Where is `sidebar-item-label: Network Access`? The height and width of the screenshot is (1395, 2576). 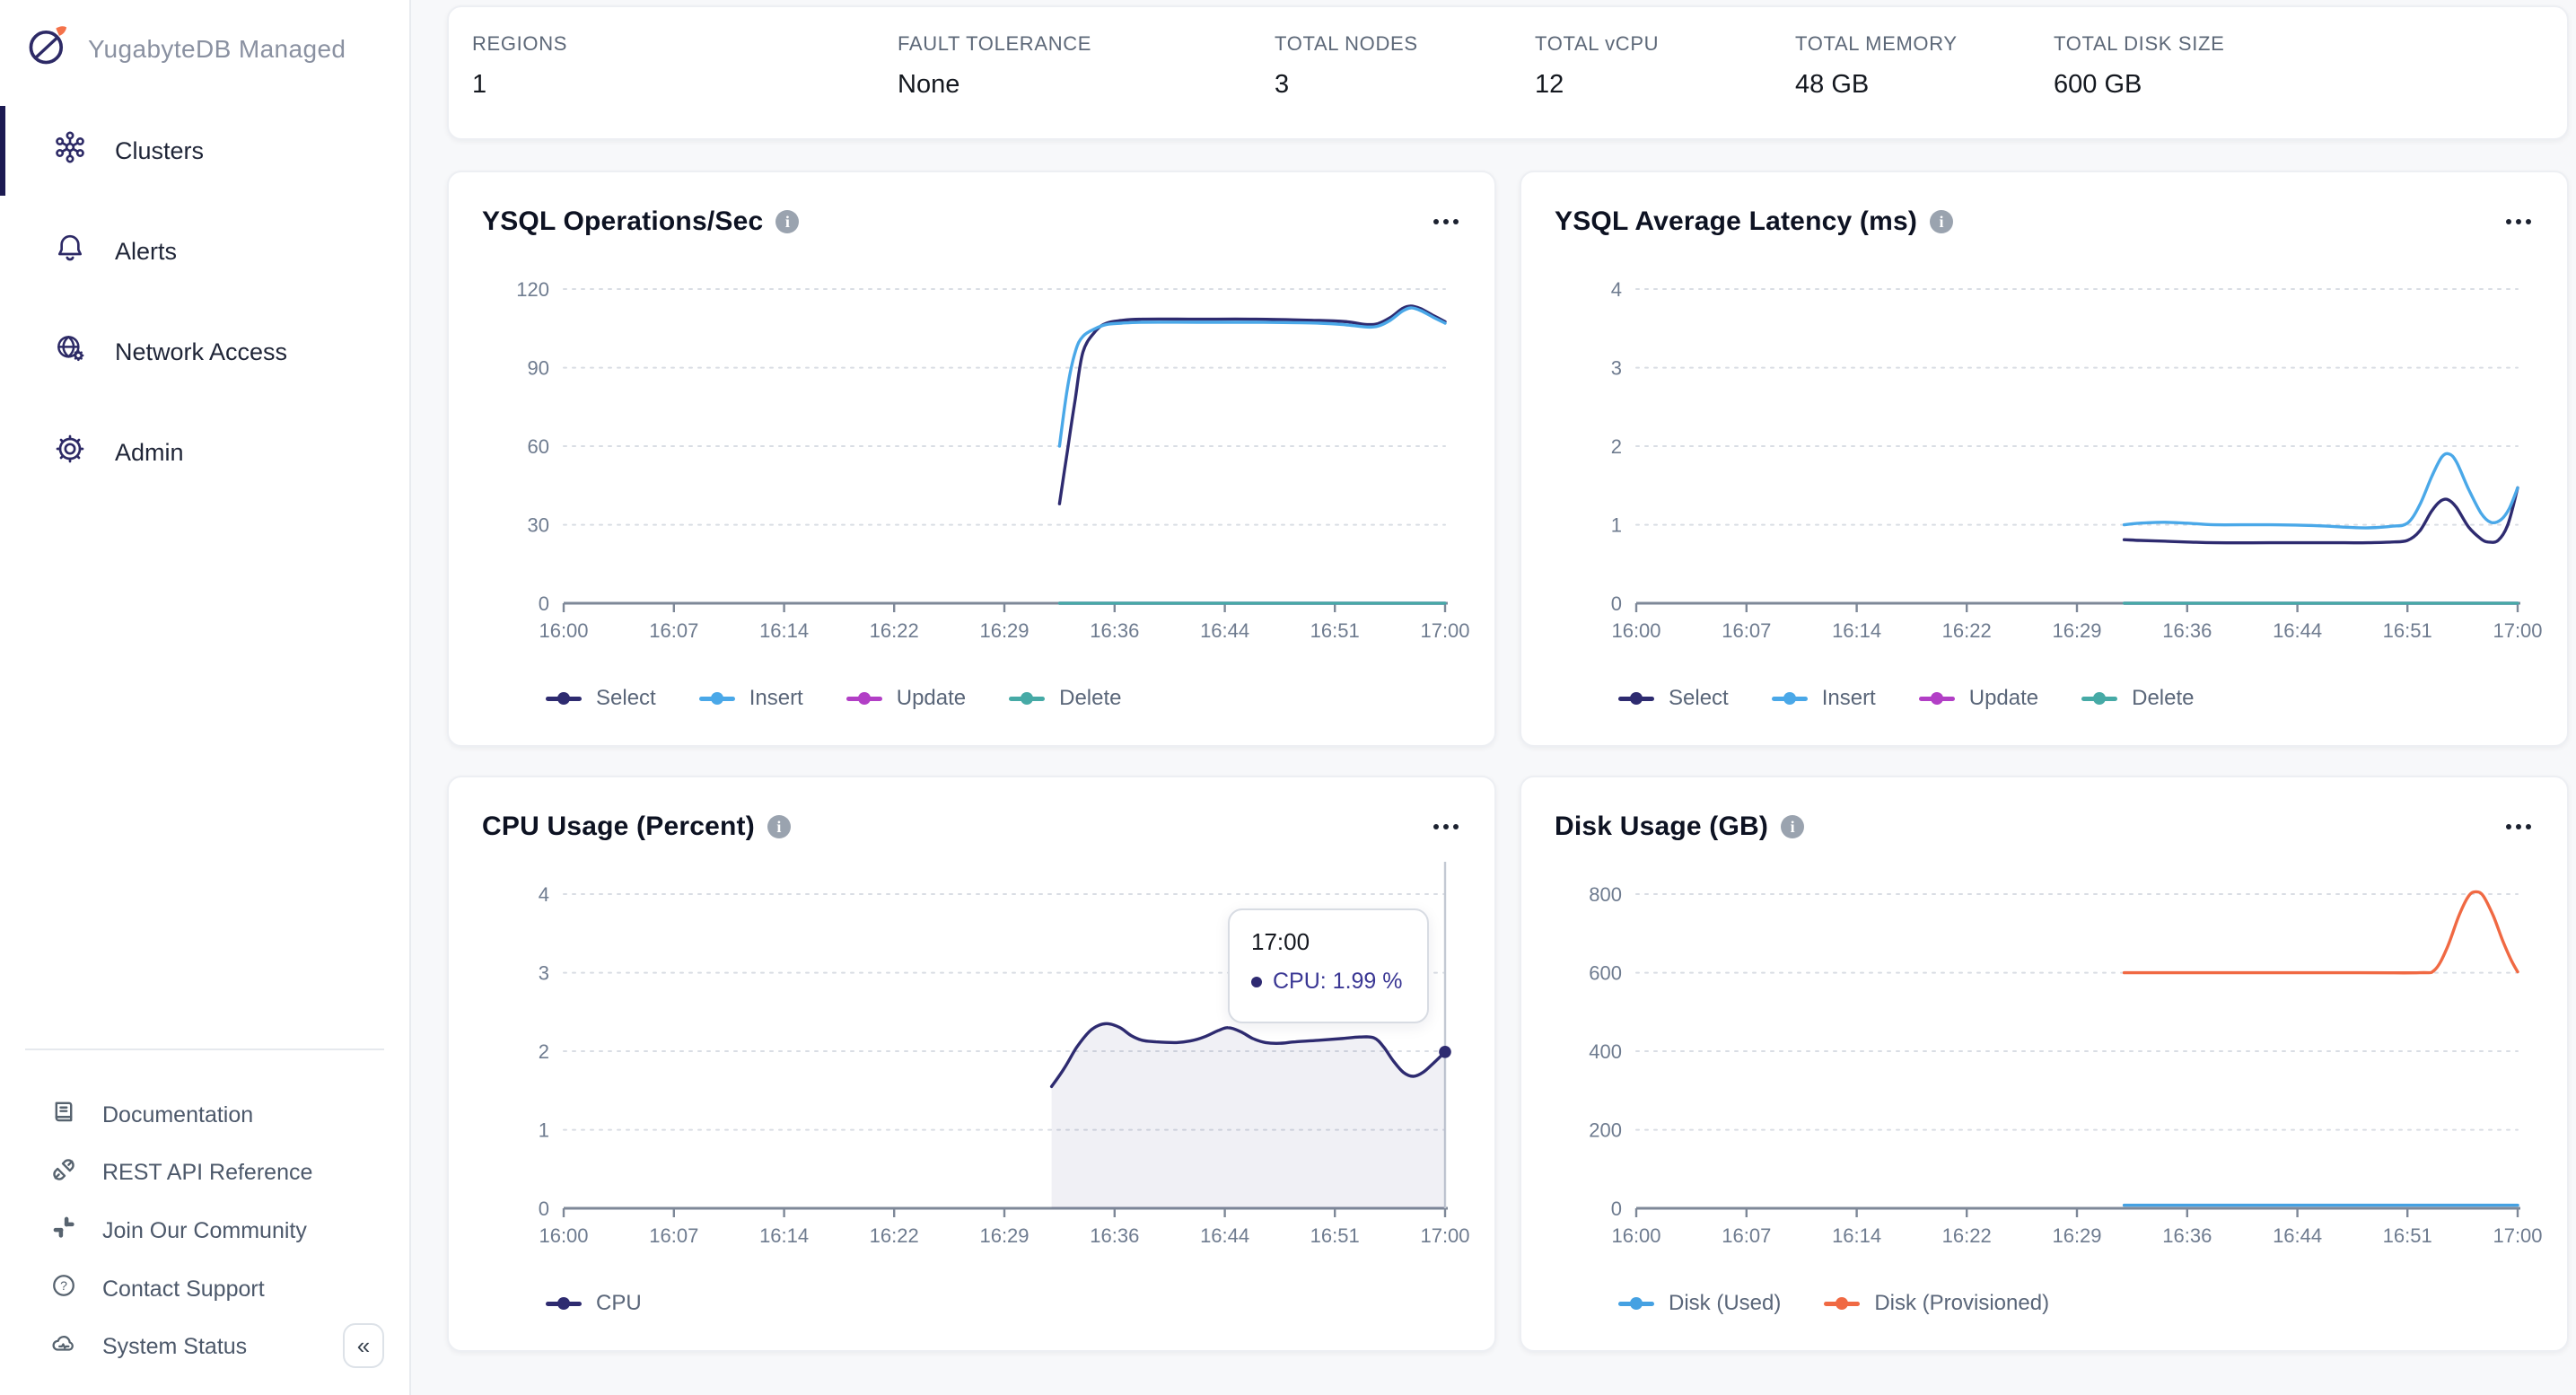 sidebar-item-label: Network Access is located at coordinates (201, 351).